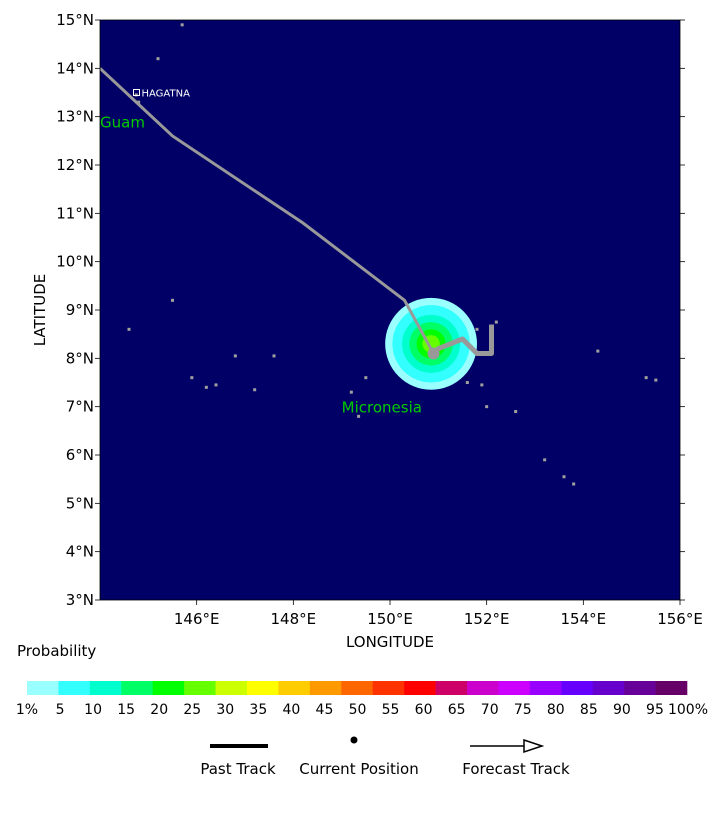 This screenshot has height=814, width=720. Describe the element at coordinates (391, 710) in the screenshot. I see `colorbar-label: 55` at that location.